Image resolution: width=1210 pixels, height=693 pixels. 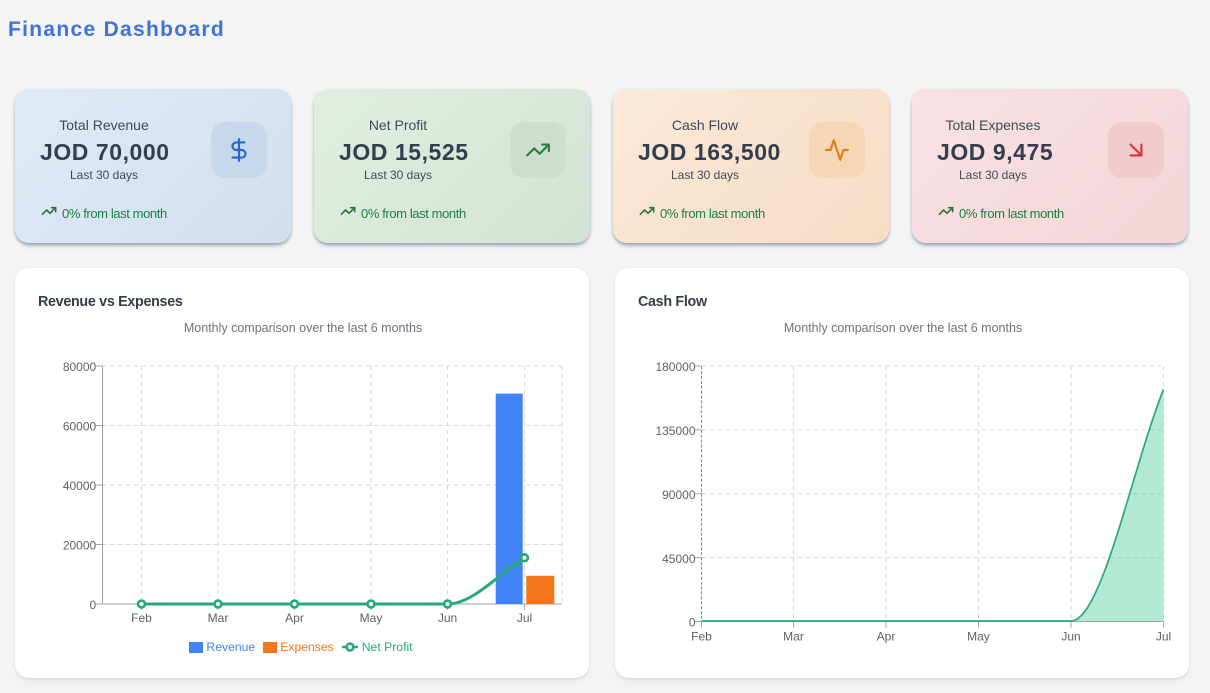 I want to click on svg-text: 135000, so click(x=675, y=431).